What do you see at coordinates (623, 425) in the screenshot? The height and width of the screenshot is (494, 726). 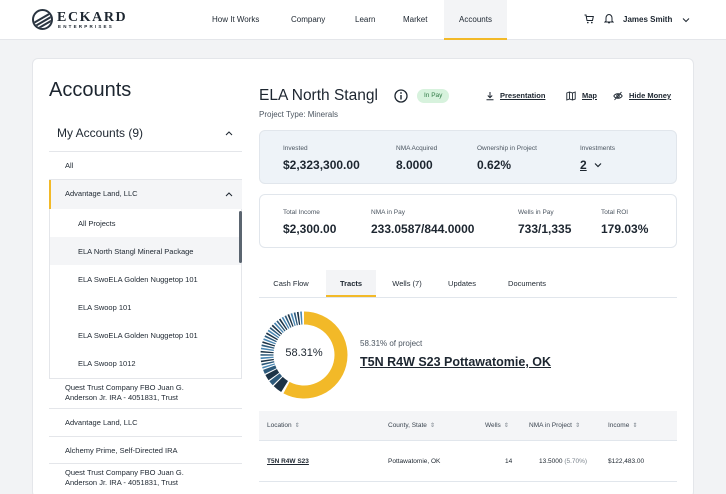 I see `th-income: Income ⇕` at bounding box center [623, 425].